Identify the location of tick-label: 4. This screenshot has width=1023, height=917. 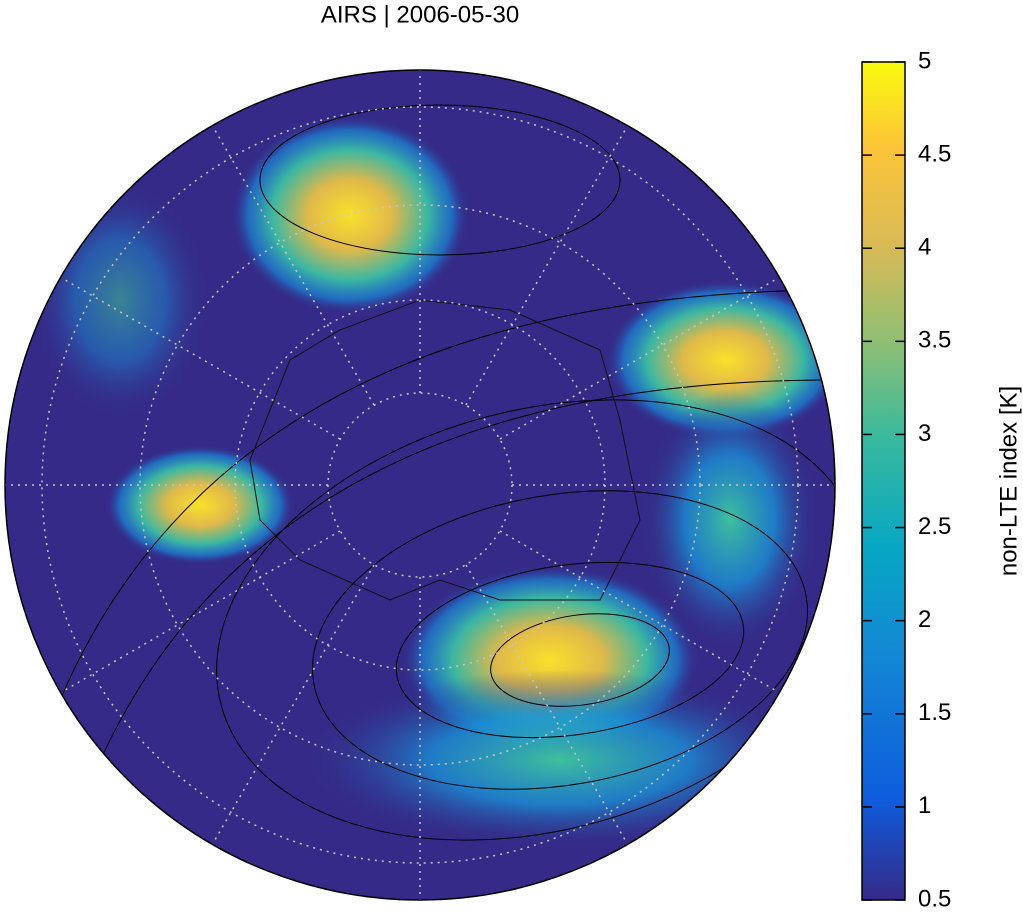
(924, 247).